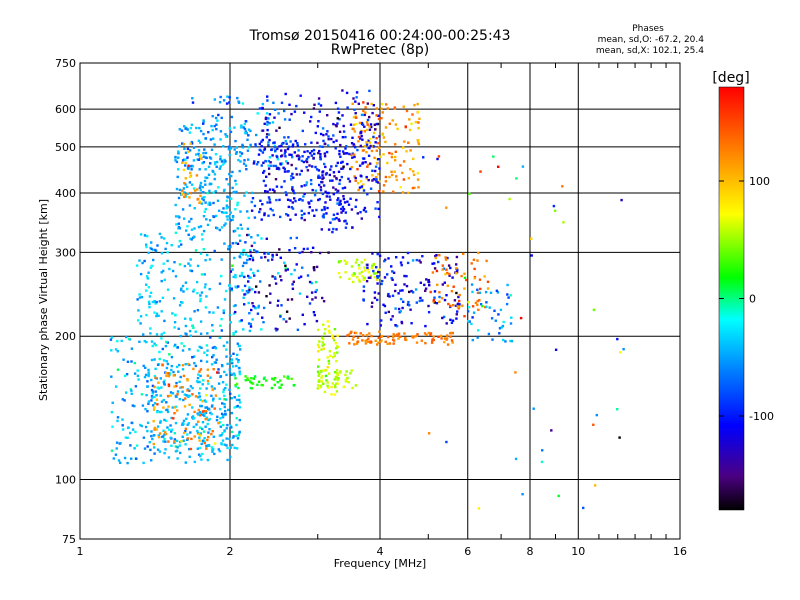  Describe the element at coordinates (65, 336) in the screenshot. I see `y-tick-label: 200` at that location.